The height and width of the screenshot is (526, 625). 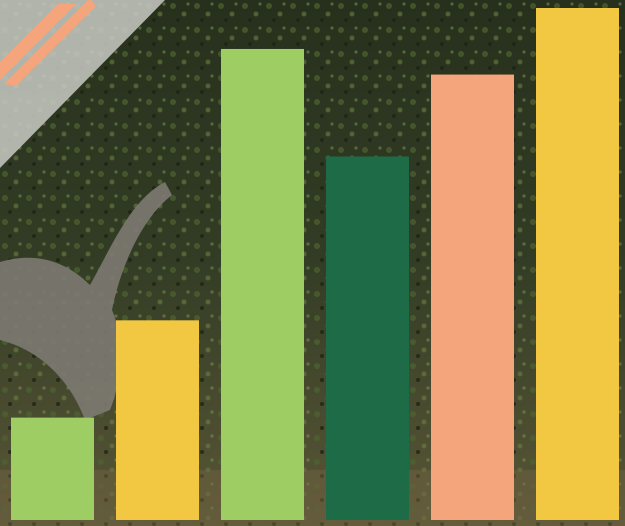 What do you see at coordinates (82, 84) in the screenshot?
I see `corner-logo` at bounding box center [82, 84].